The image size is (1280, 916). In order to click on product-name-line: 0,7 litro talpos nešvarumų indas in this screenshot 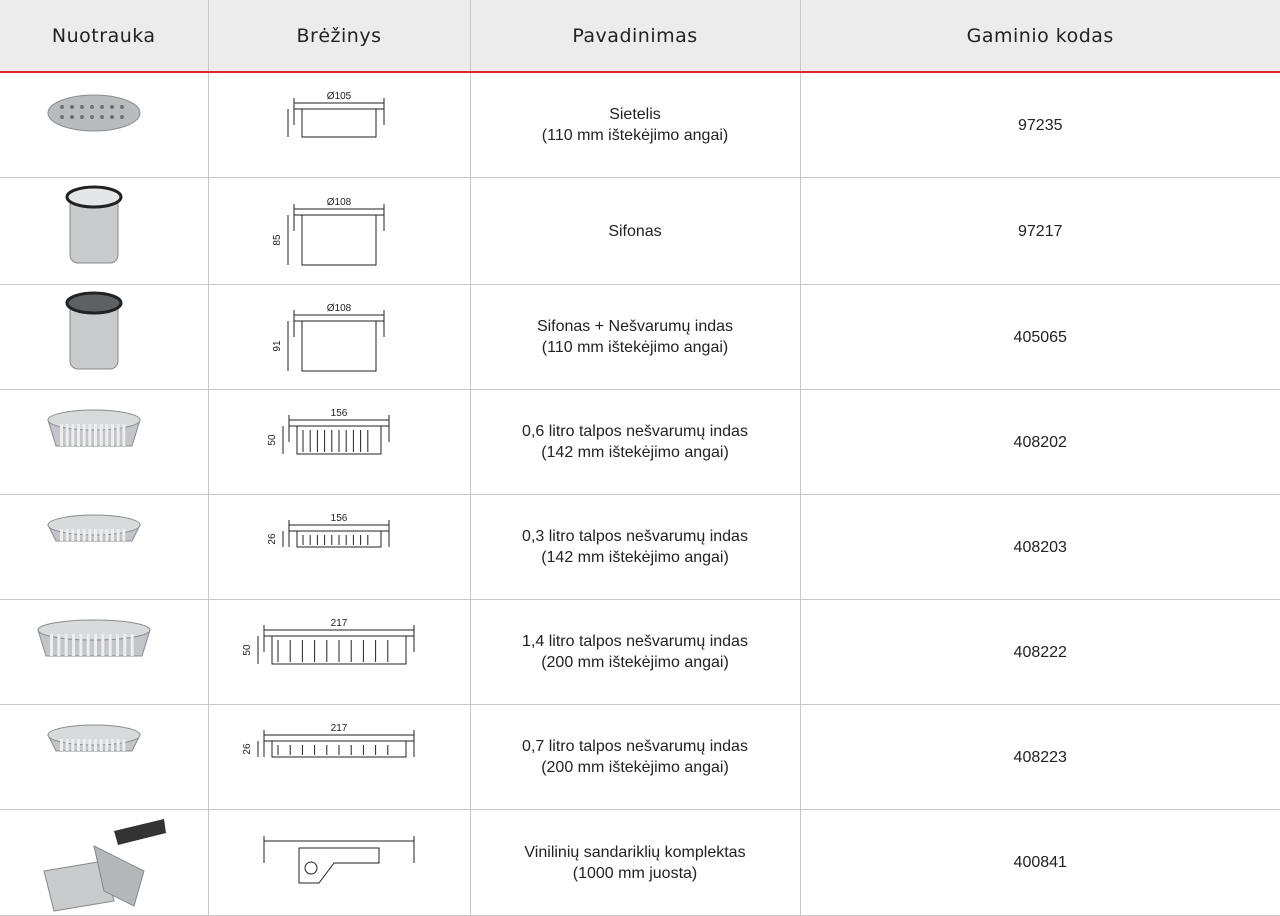, I will do `click(635, 746)`.